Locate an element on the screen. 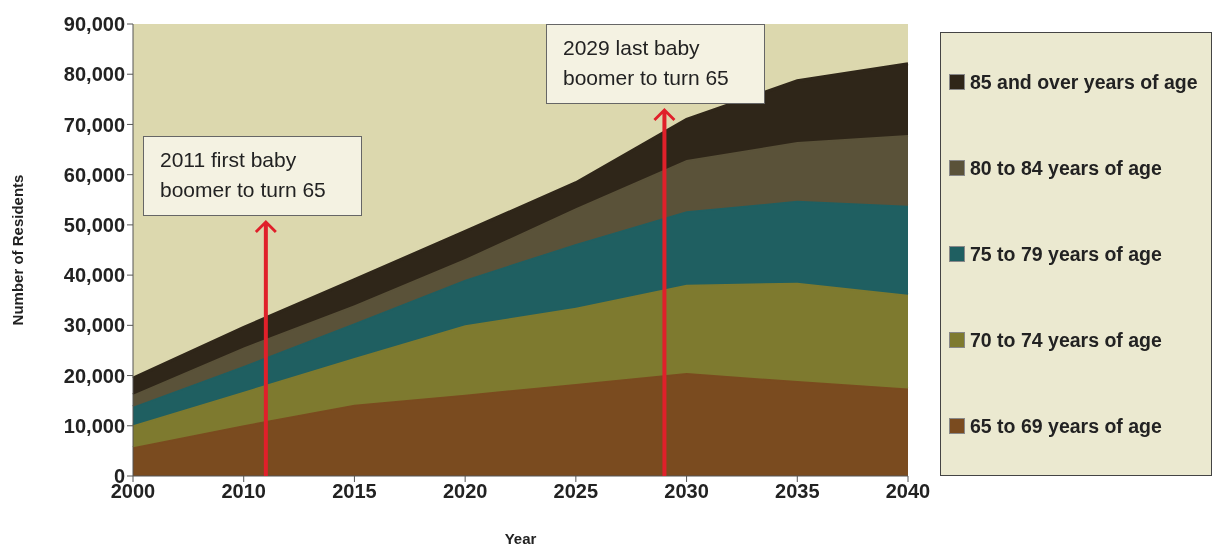 Image resolution: width=1225 pixels, height=550 pixels. y-tick-label: 60,000 is located at coordinates (94, 174).